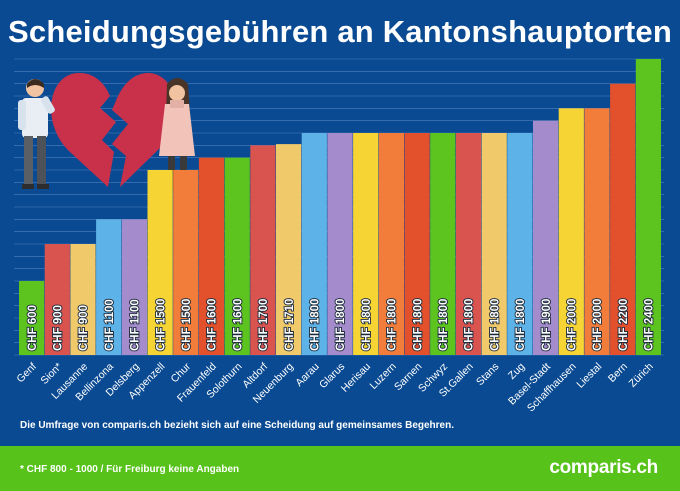  Describe the element at coordinates (417, 244) in the screenshot. I see `bar-sarnen` at that location.